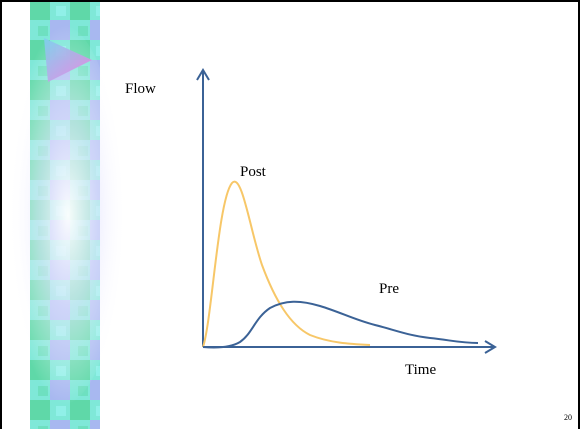  What do you see at coordinates (340, 324) in the screenshot?
I see `pre-curve` at bounding box center [340, 324].